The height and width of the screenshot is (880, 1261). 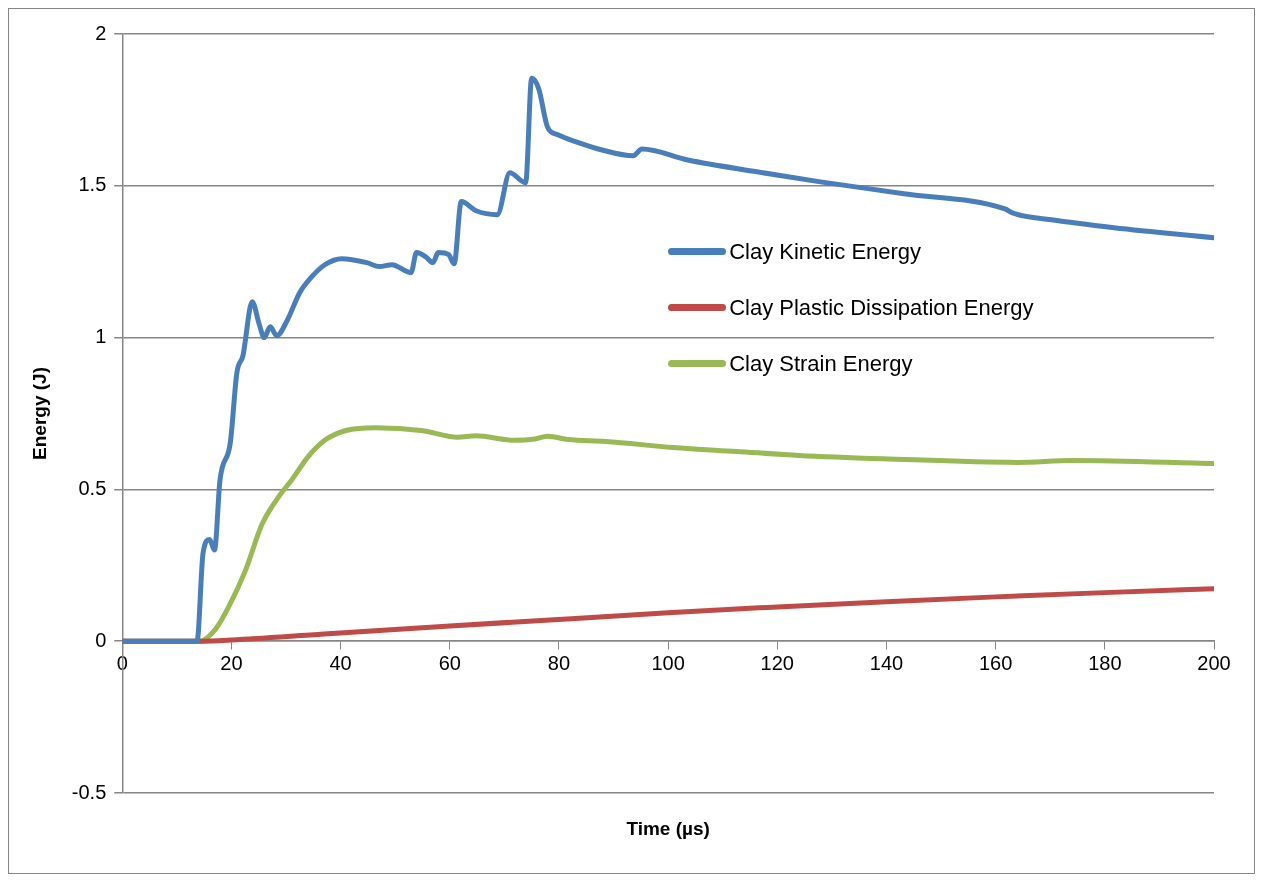 I want to click on y-tick-label: 1, so click(x=101, y=336).